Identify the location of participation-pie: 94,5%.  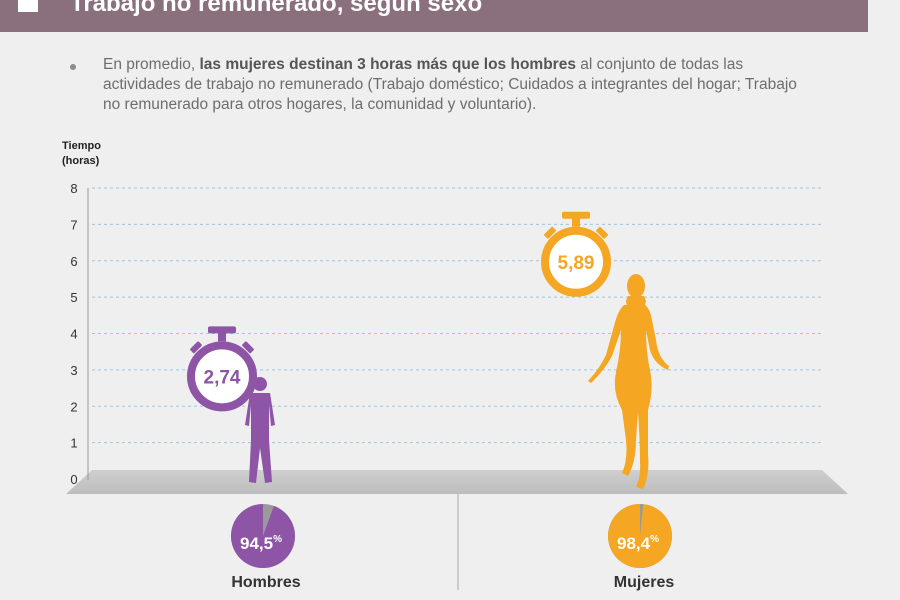
(263, 536).